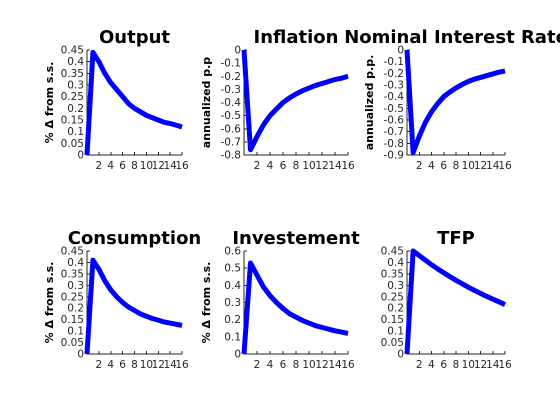  I want to click on subplot-title: TFP, so click(456, 238).